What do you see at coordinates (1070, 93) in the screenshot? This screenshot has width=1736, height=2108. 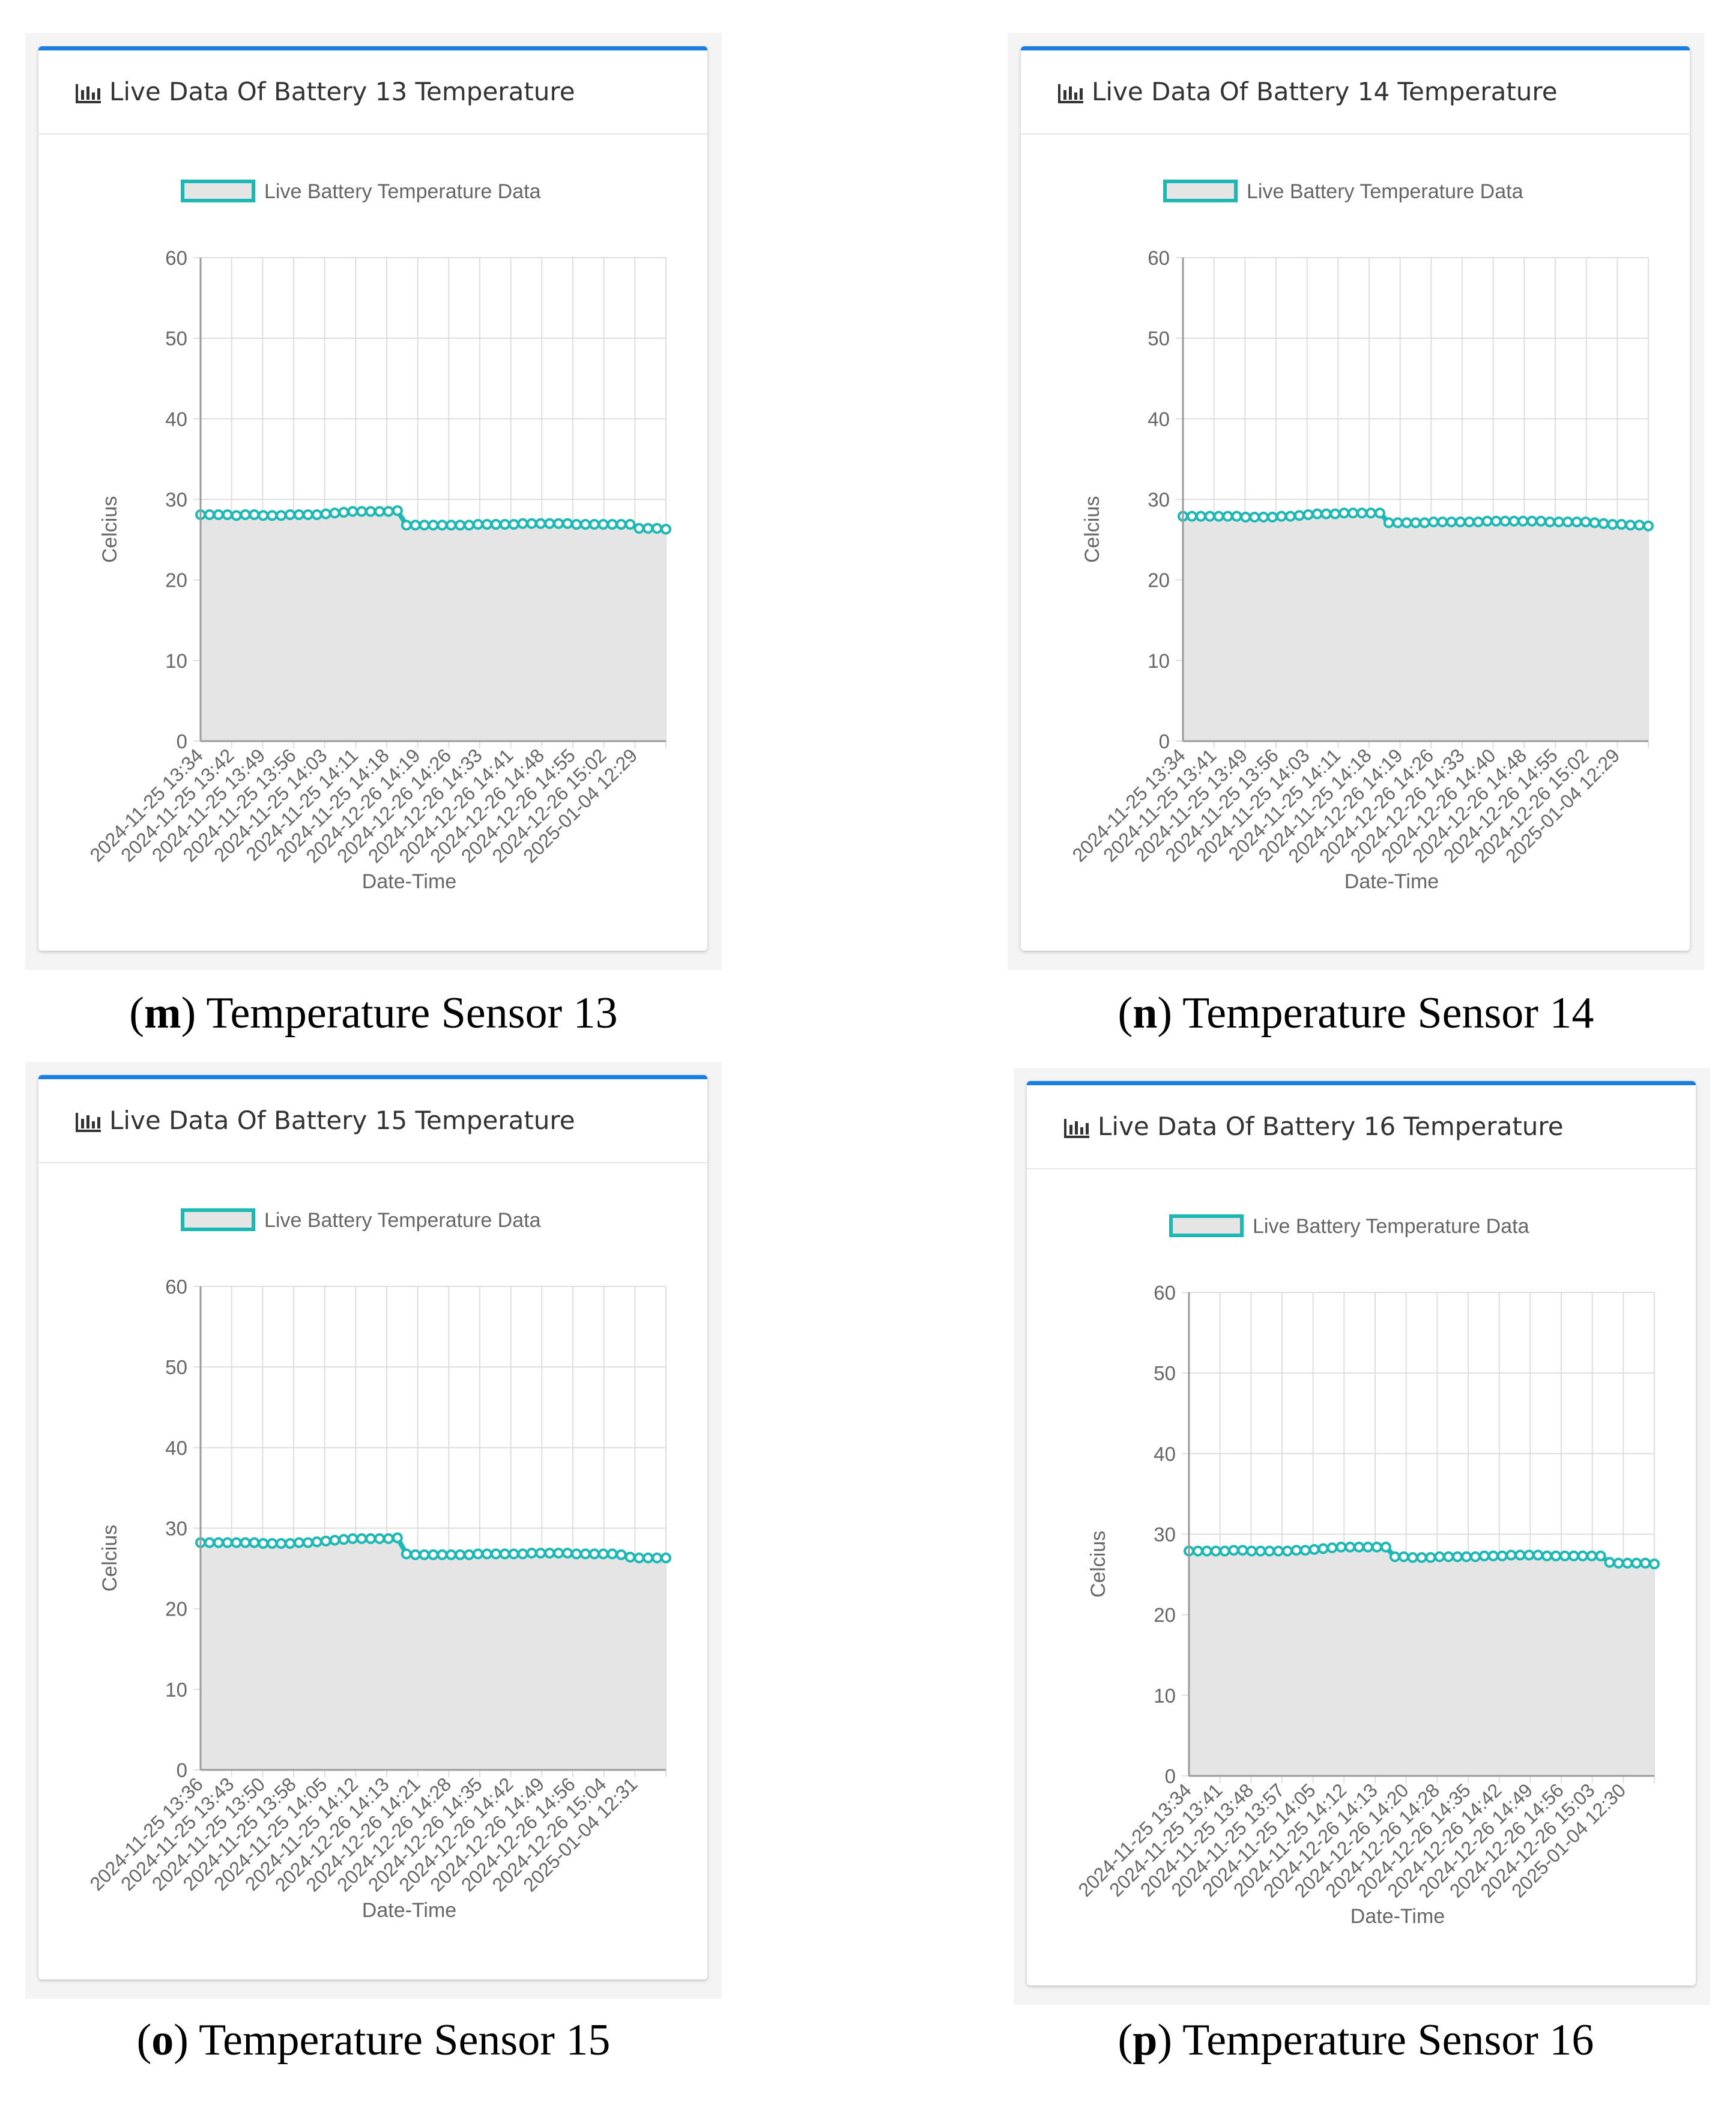 I see `bar-chart-icon` at bounding box center [1070, 93].